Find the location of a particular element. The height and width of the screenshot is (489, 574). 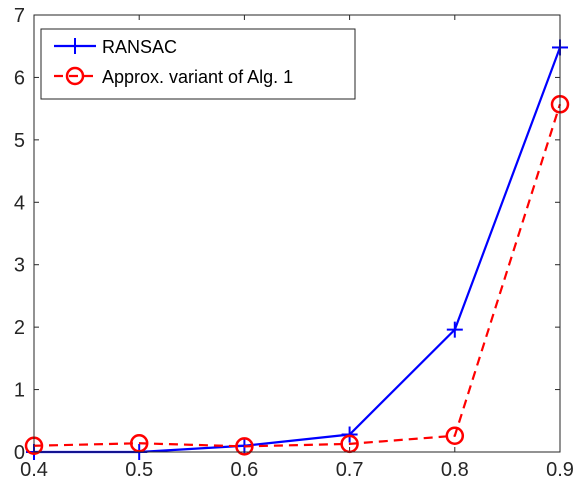

legend-entries: RANSAC Approx. variant of Alg. 1 is located at coordinates (173, 62).